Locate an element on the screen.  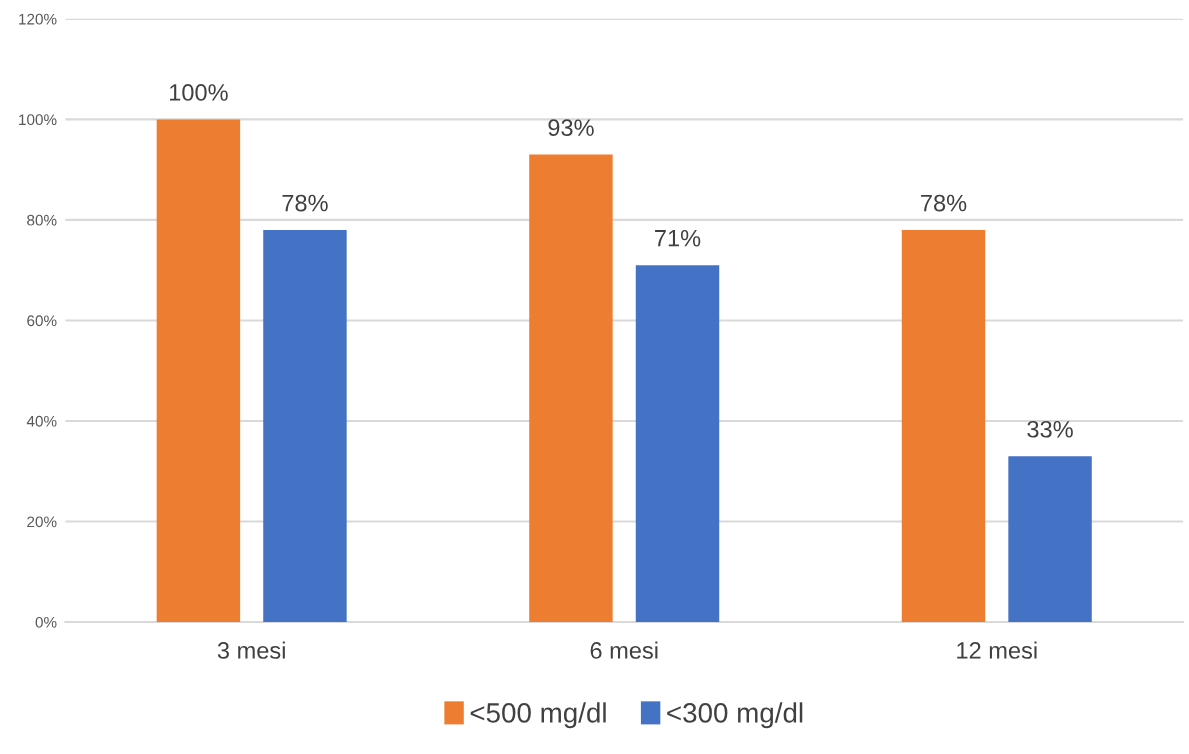
data-label: 100% is located at coordinates (199, 92).